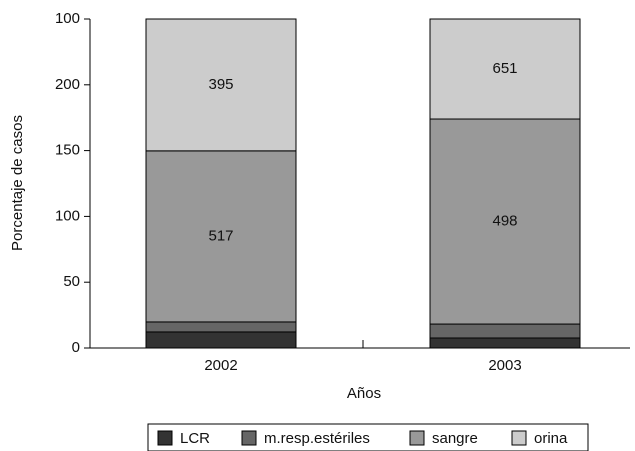  Describe the element at coordinates (455, 438) in the screenshot. I see `legend-label: sangre` at that location.